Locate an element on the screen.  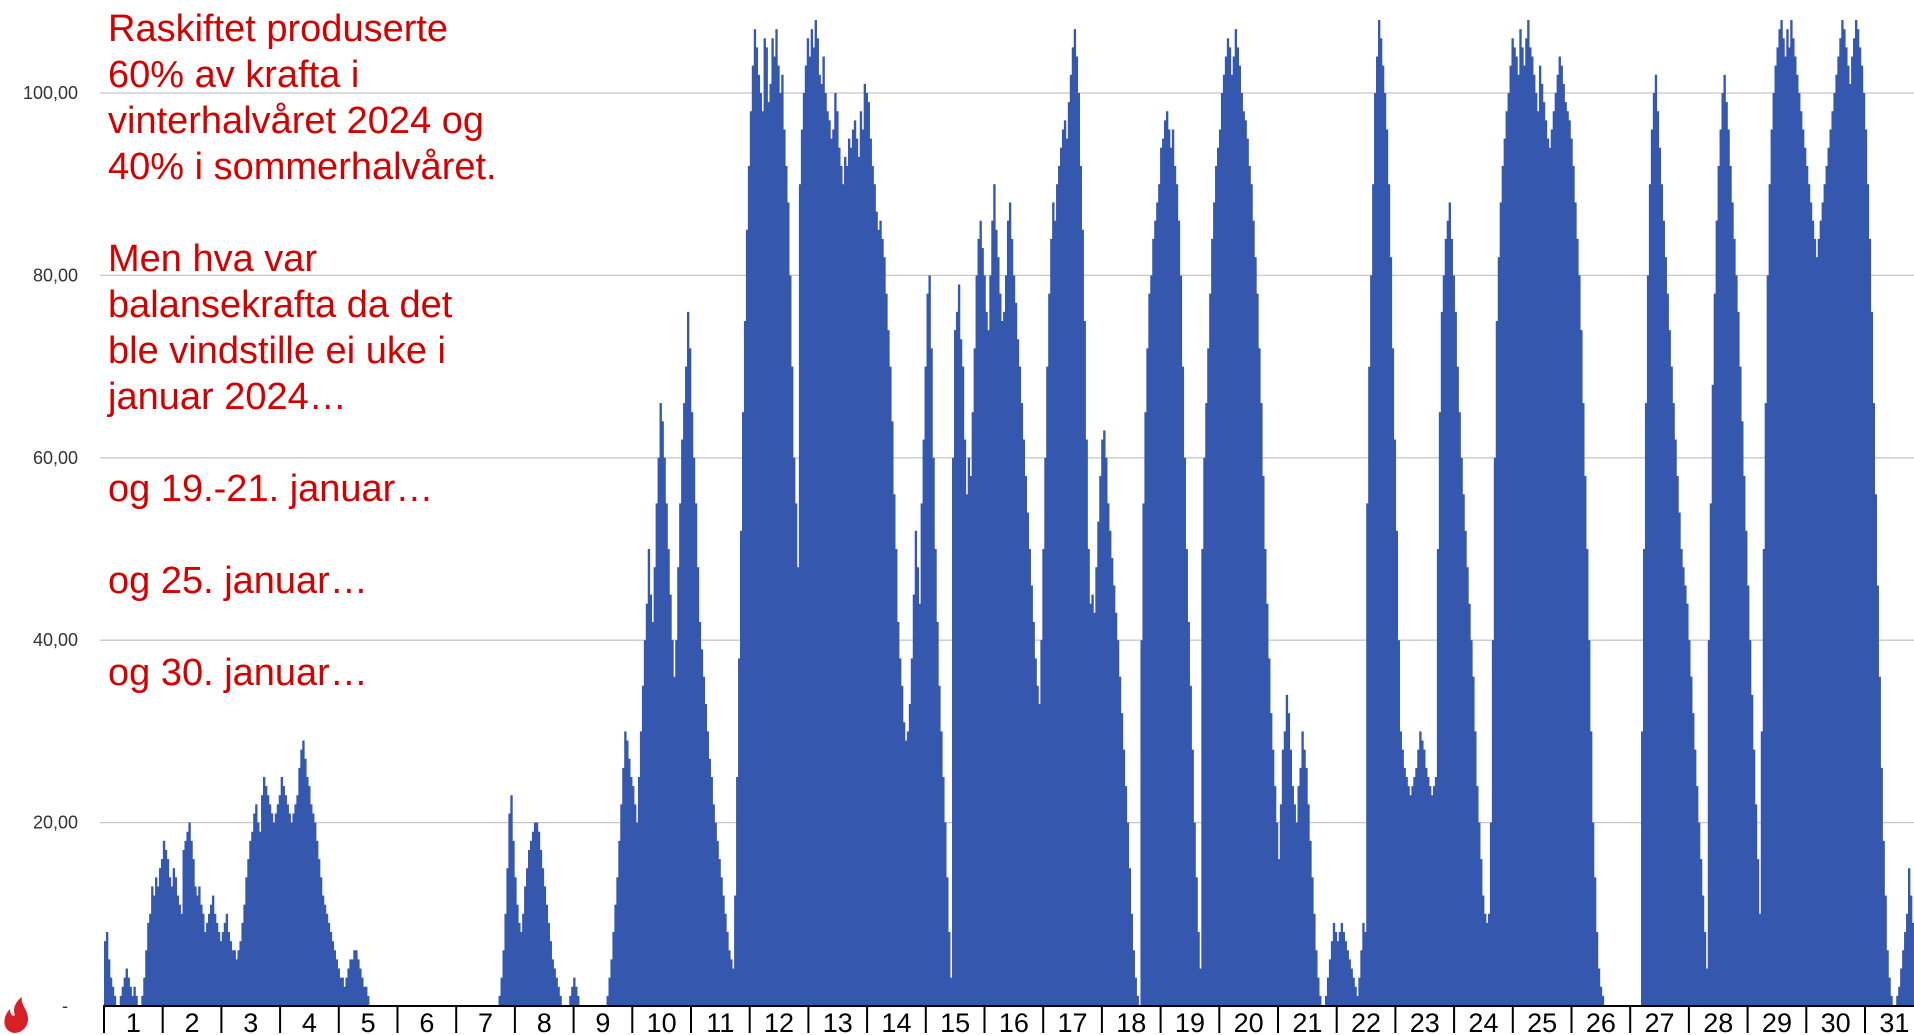
x-tick-label: 24 is located at coordinates (1483, 1020).